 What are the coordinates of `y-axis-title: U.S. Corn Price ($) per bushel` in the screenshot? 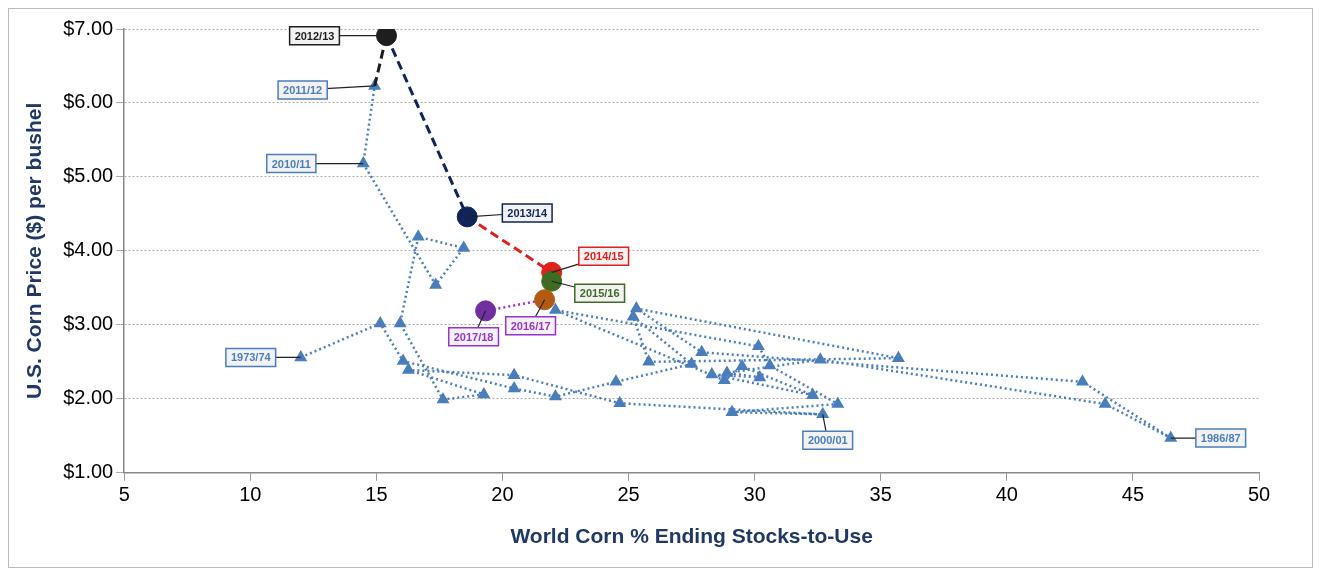 It's located at (34, 251).